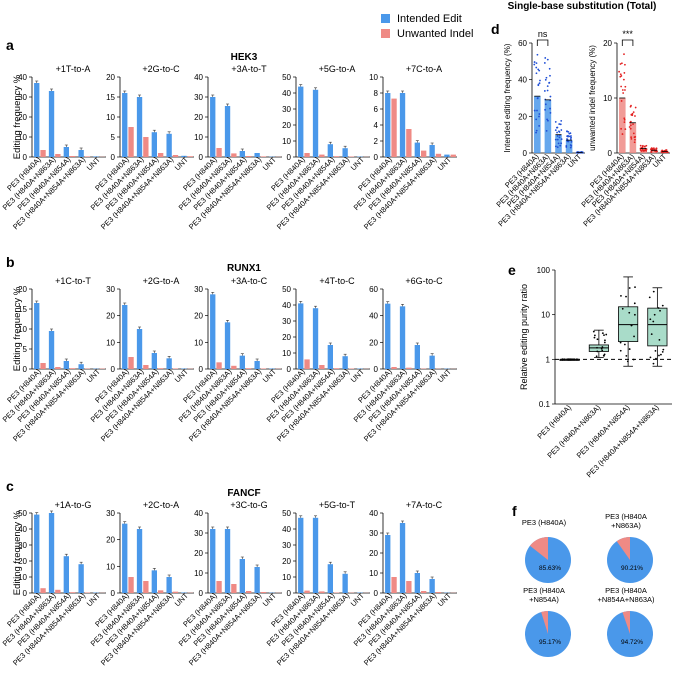 Image resolution: width=682 pixels, height=675 pixels. I want to click on y-tick-label: 8, so click(376, 93).